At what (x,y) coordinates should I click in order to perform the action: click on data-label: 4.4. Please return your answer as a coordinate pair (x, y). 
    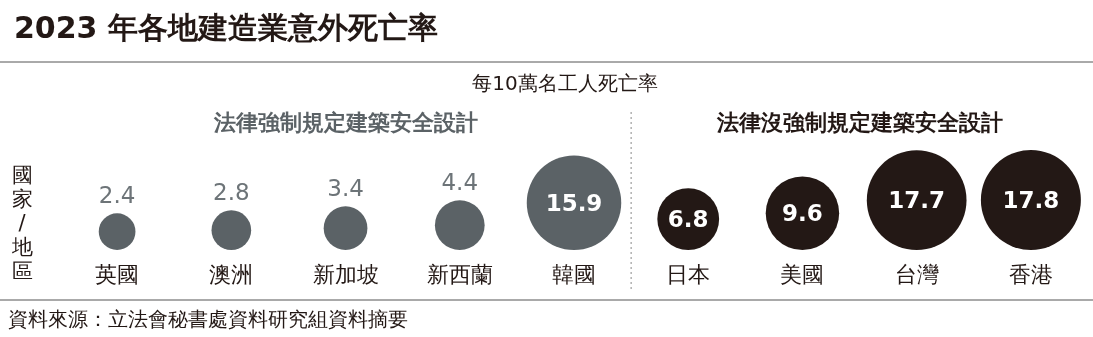
    Looking at the image, I should click on (460, 182).